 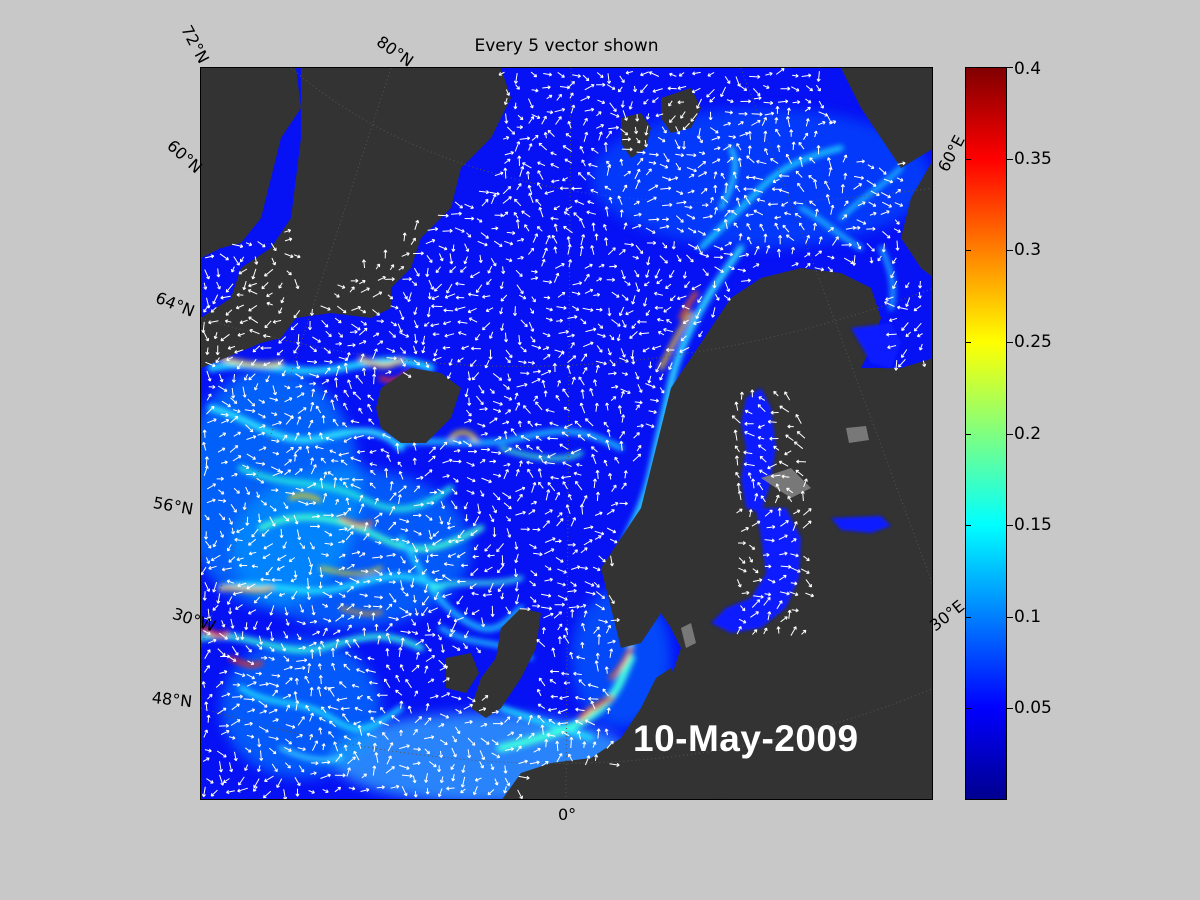 What do you see at coordinates (986, 433) in the screenshot?
I see `colorbar` at bounding box center [986, 433].